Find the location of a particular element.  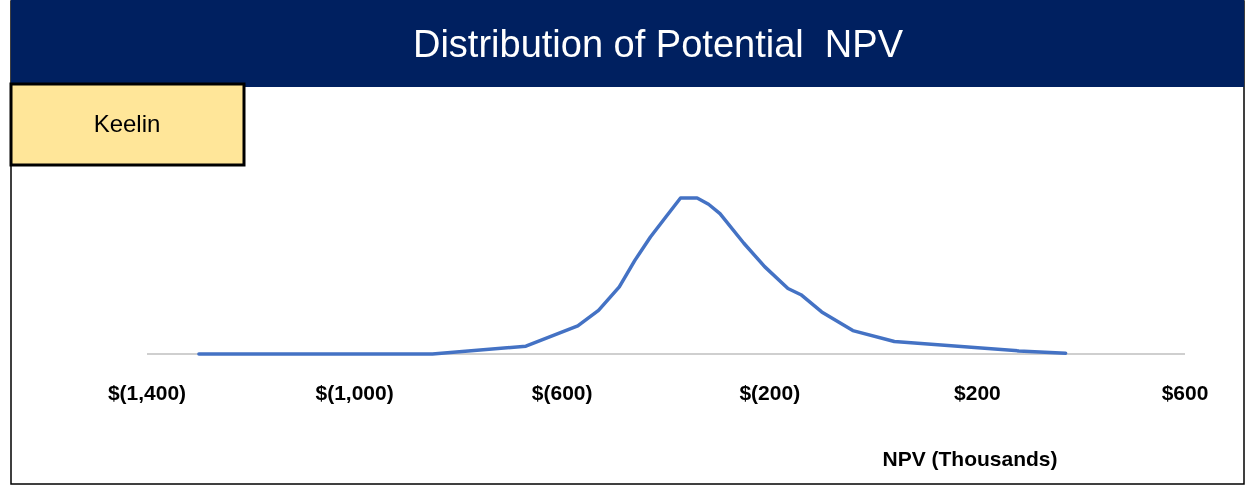

x-tick-label: $200 is located at coordinates (977, 392).